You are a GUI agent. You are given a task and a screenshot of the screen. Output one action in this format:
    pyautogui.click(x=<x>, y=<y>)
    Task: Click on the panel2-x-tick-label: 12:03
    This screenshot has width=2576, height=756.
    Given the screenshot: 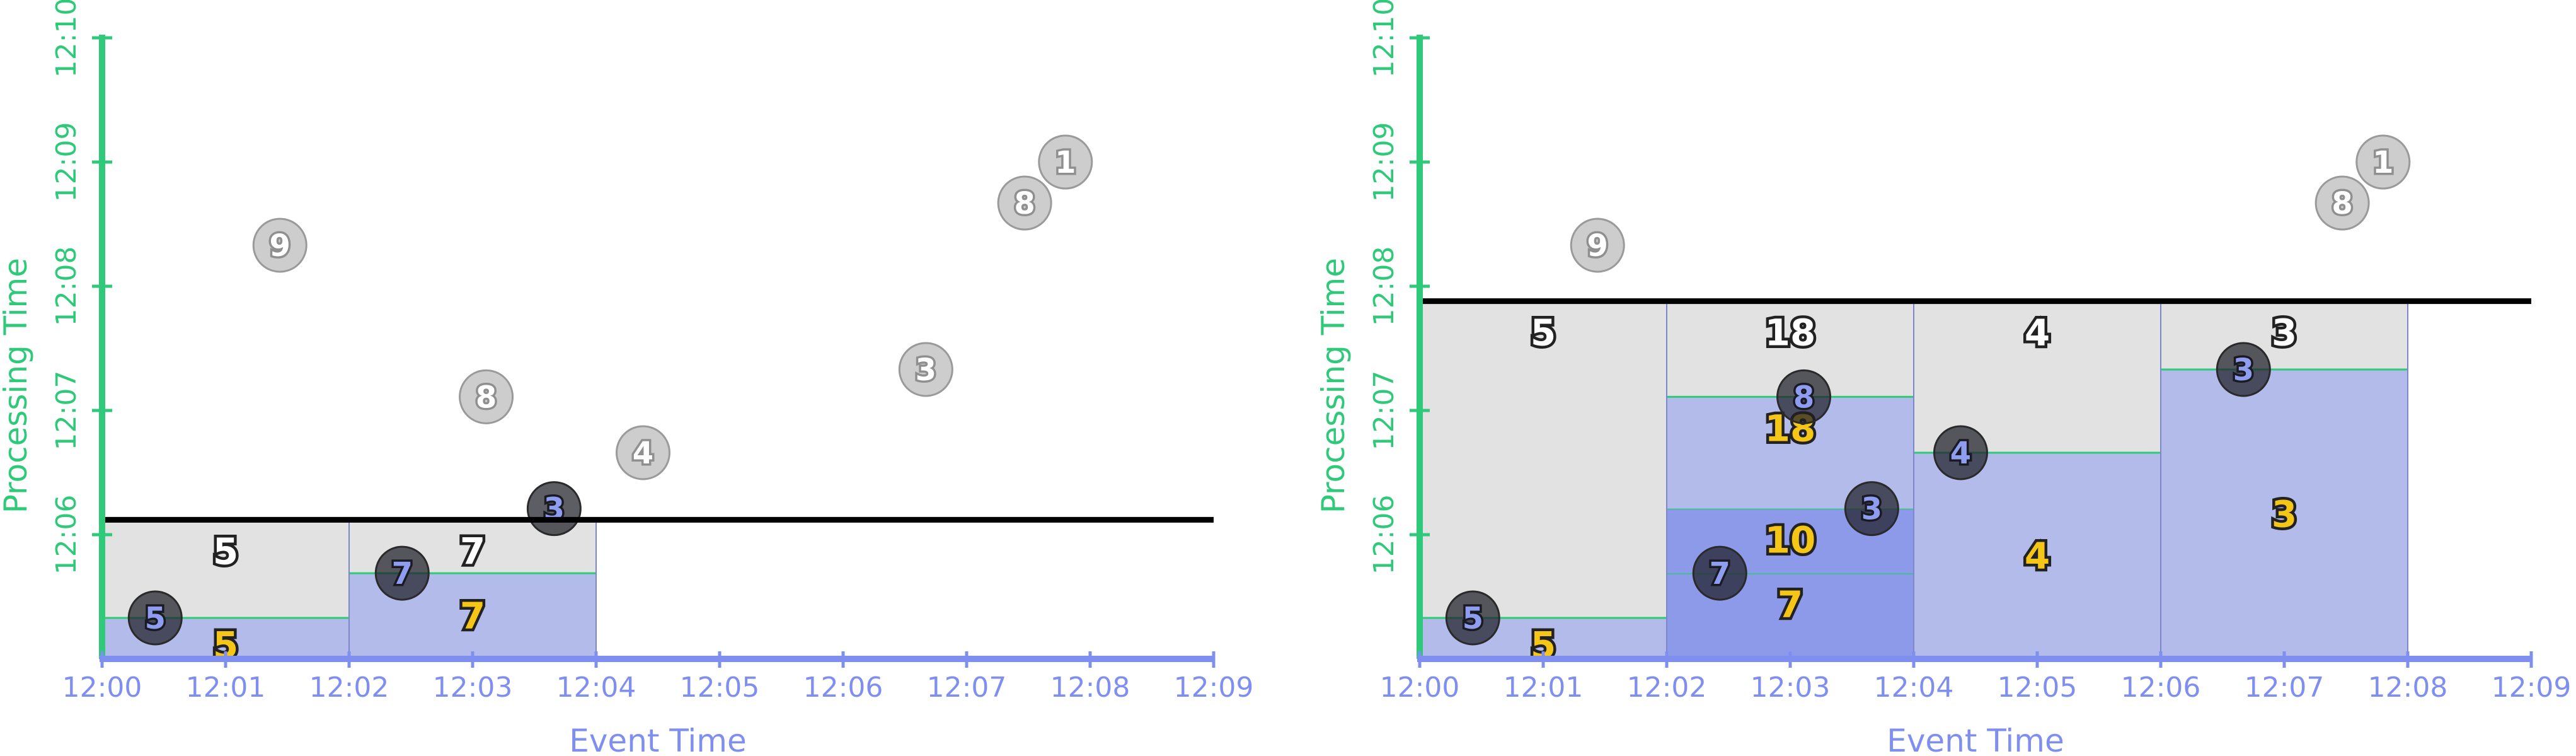 What is the action you would take?
    pyautogui.click(x=1791, y=688)
    